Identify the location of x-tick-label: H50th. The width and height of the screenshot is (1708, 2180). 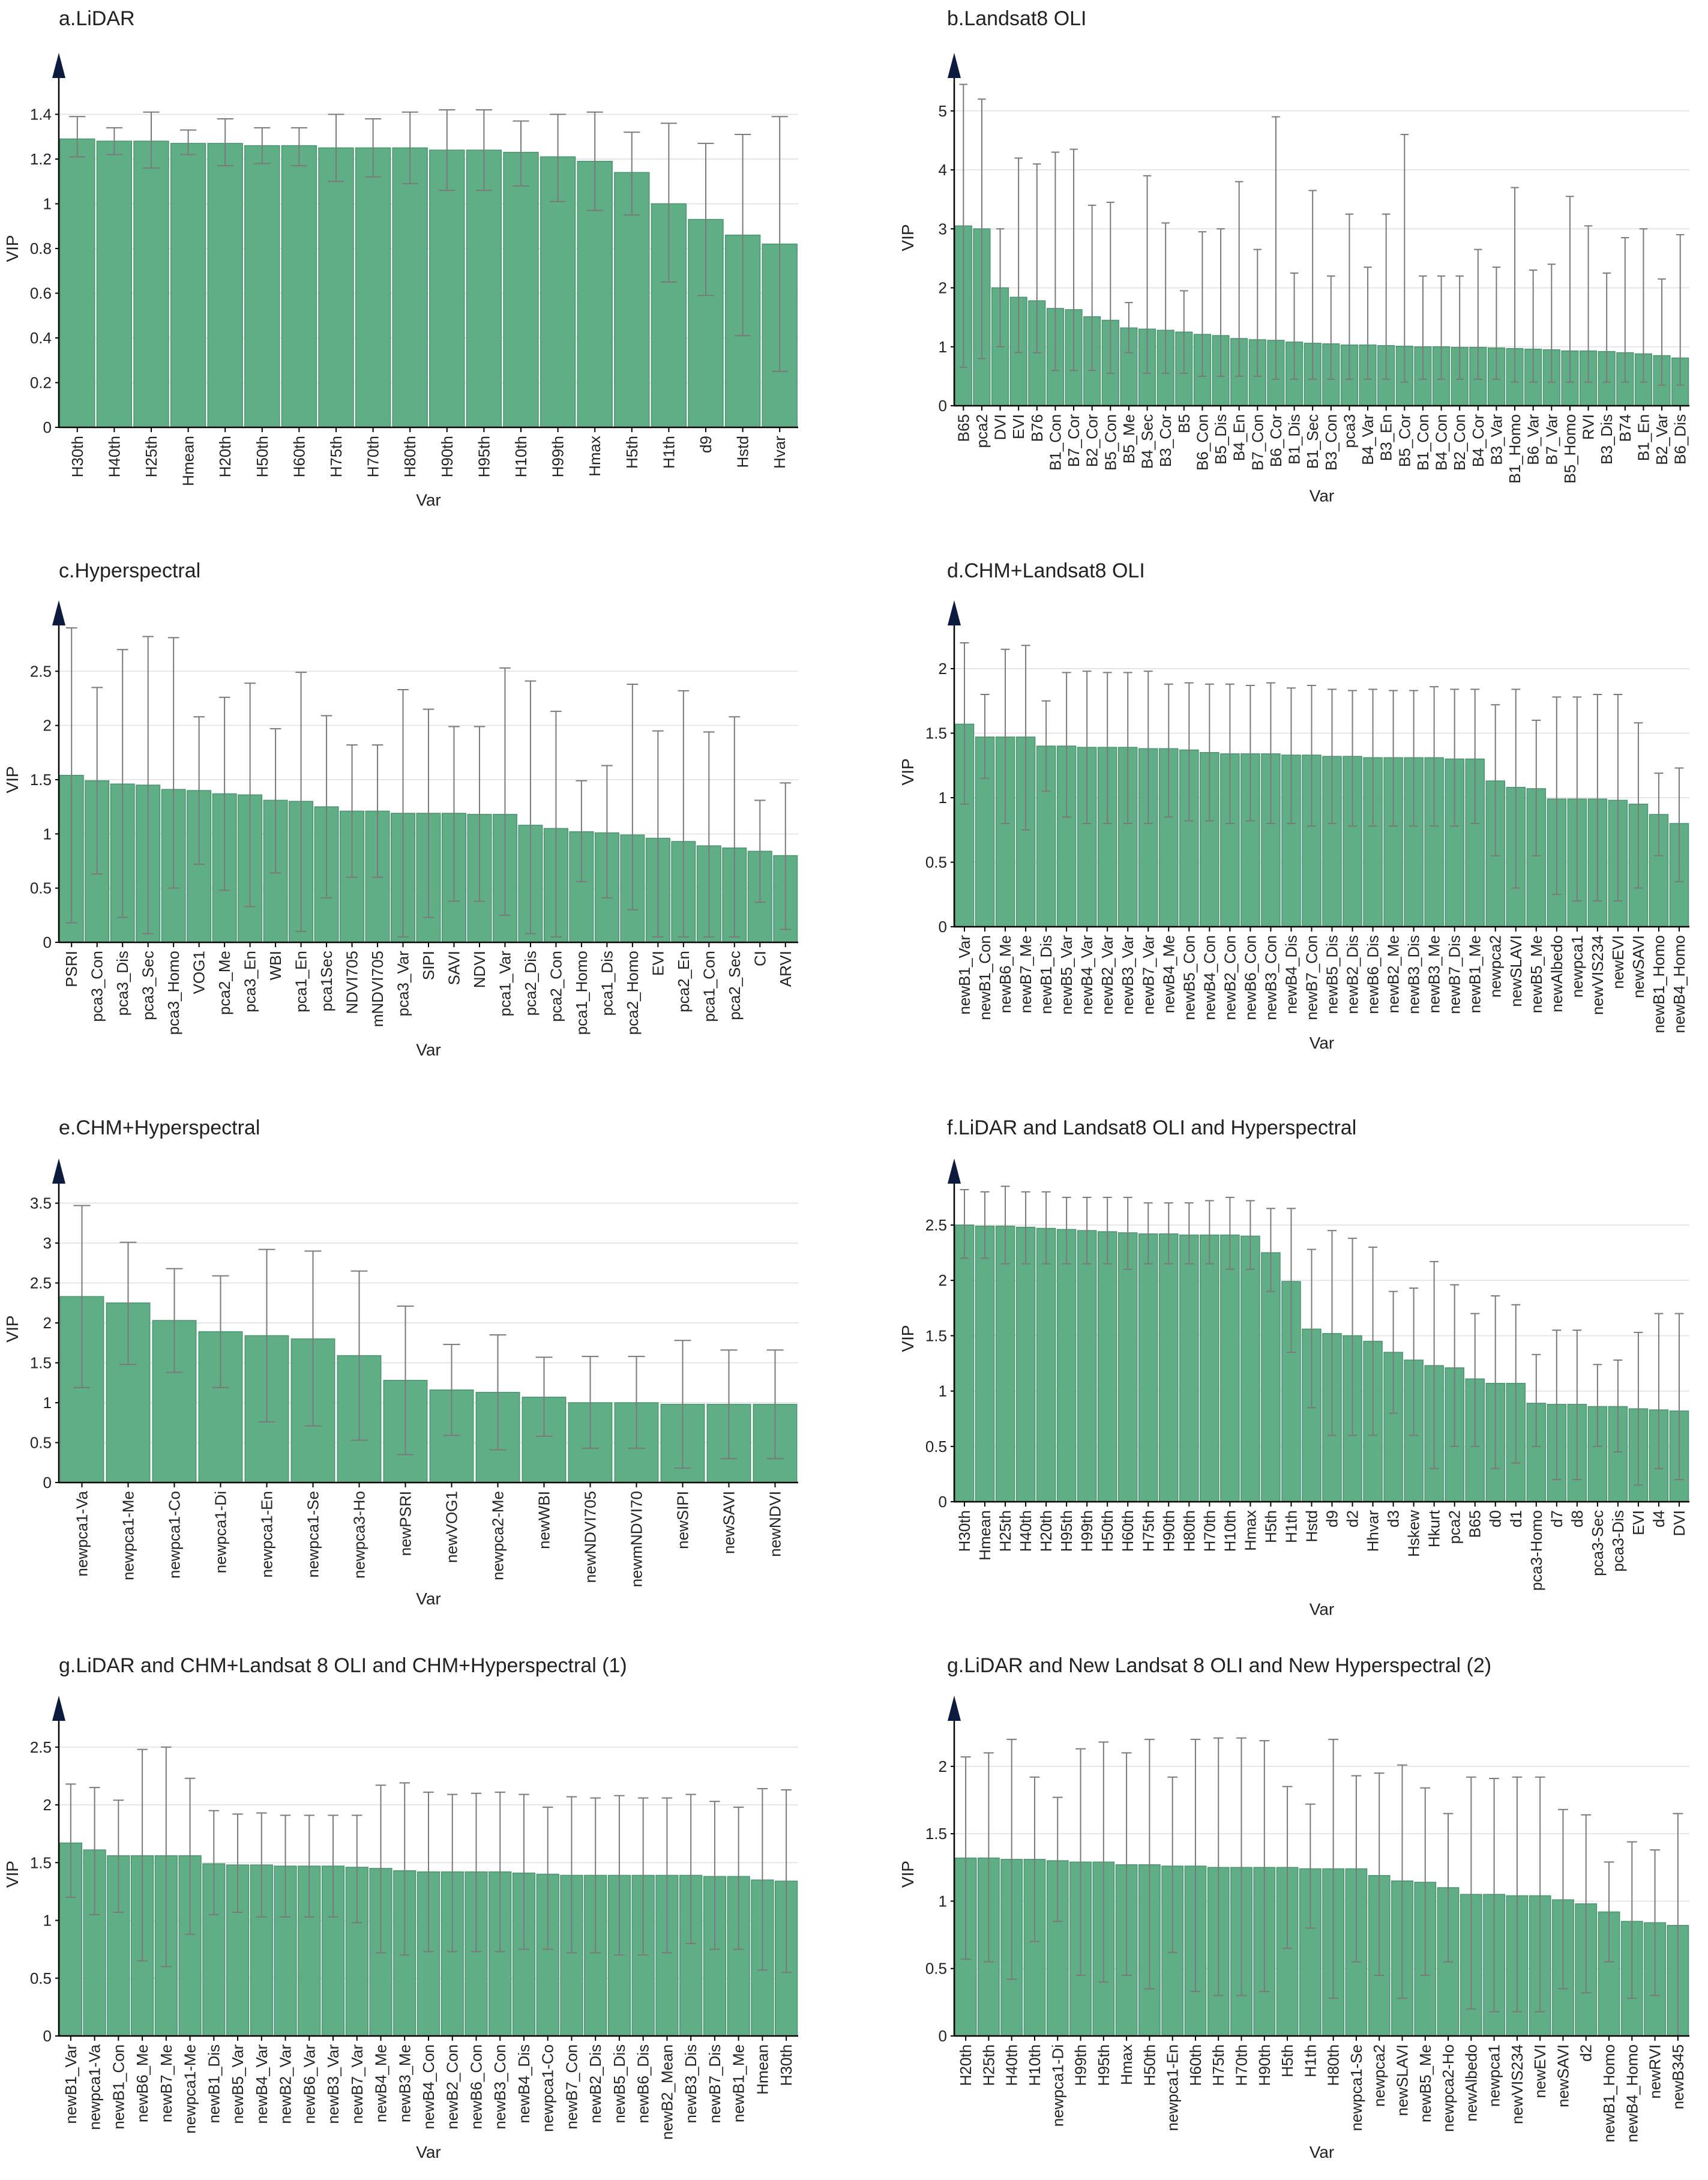
(262, 456).